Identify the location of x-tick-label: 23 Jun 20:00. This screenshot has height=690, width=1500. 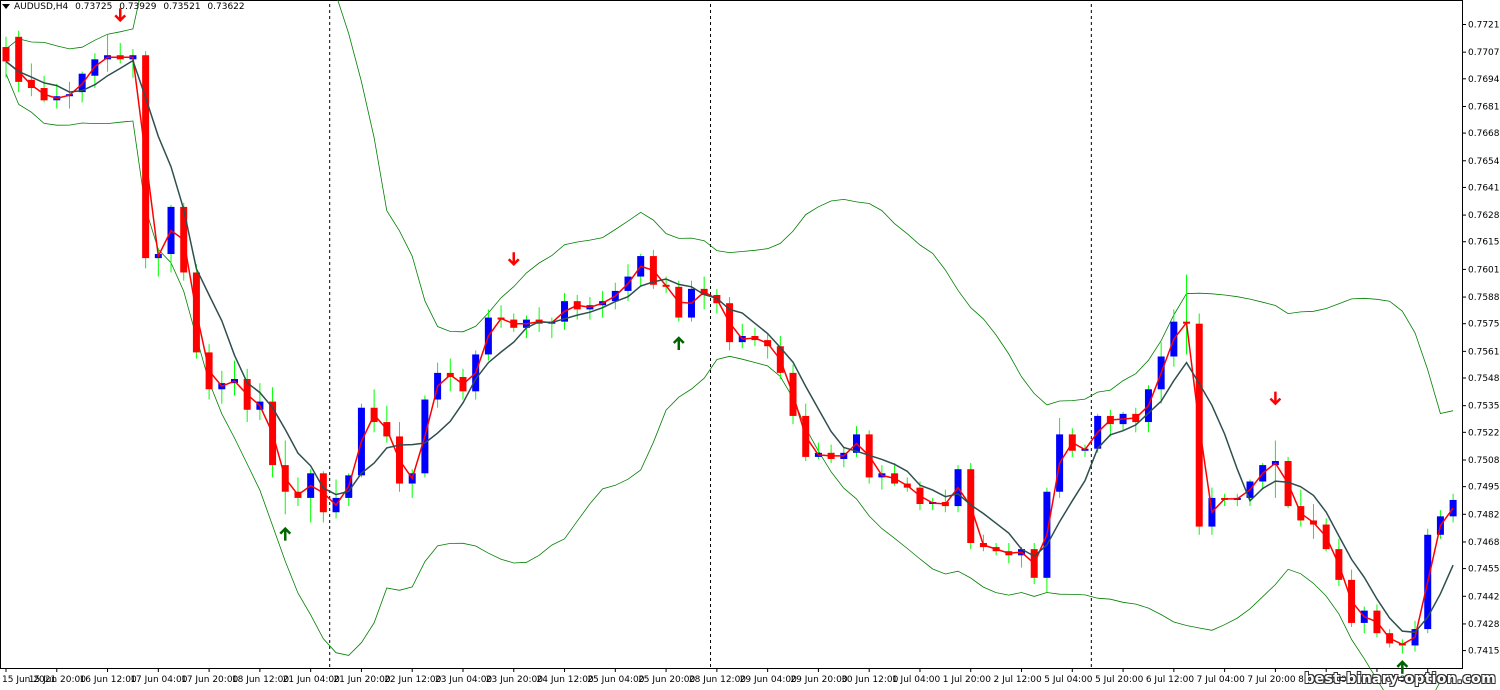
(514, 680).